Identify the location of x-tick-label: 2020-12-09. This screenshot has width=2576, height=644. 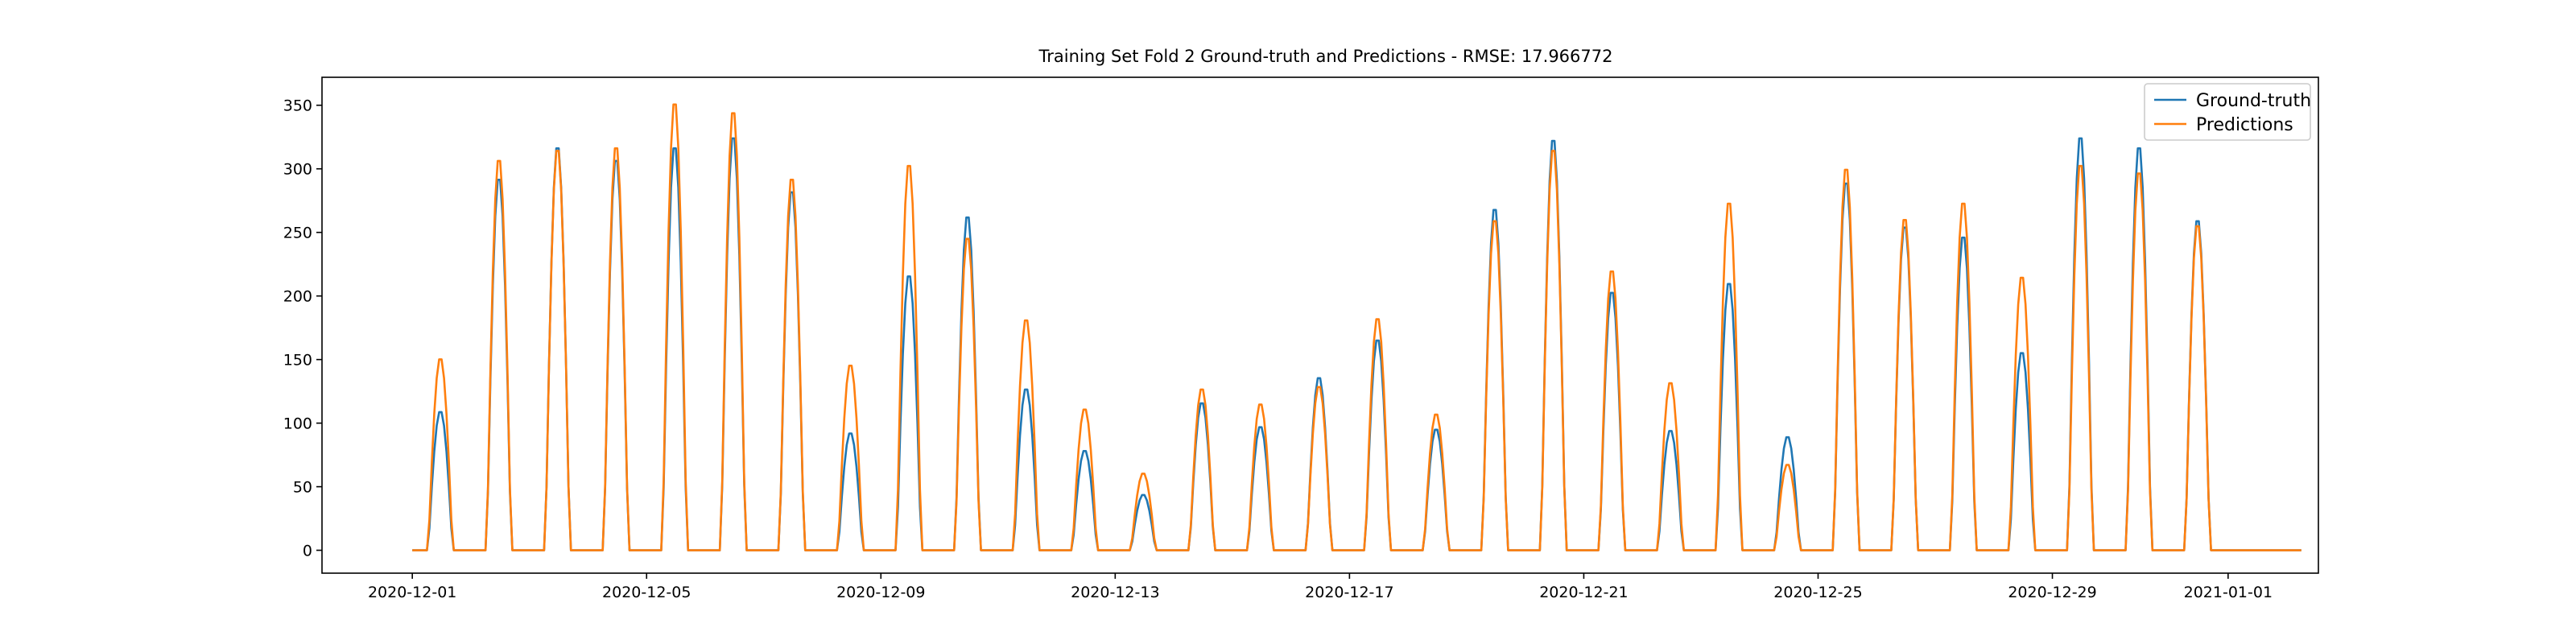
(880, 592).